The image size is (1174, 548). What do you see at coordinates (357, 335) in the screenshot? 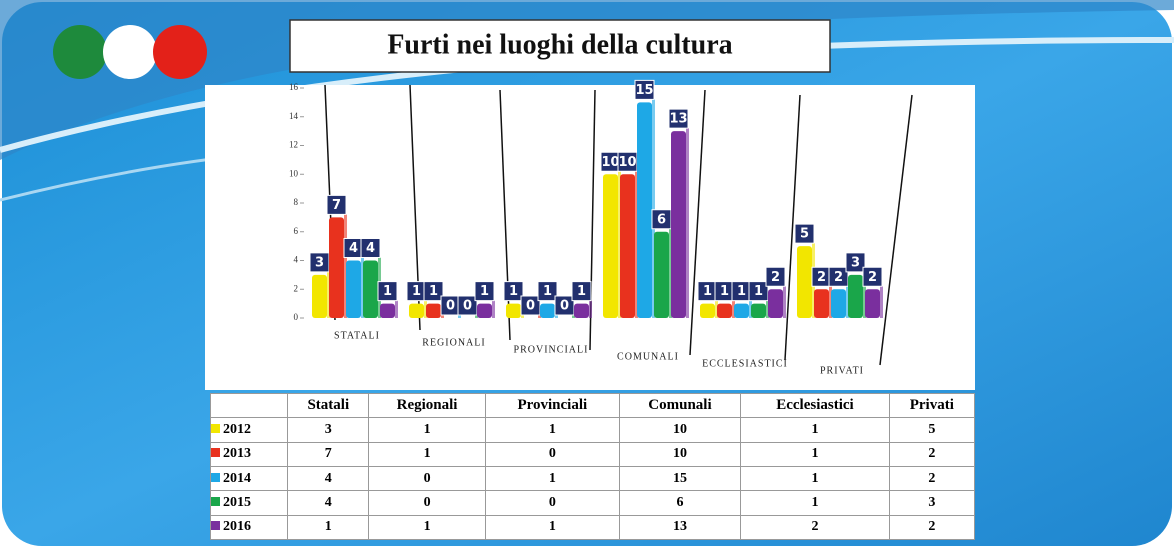
I see `x-tick-label: STATALI` at bounding box center [357, 335].